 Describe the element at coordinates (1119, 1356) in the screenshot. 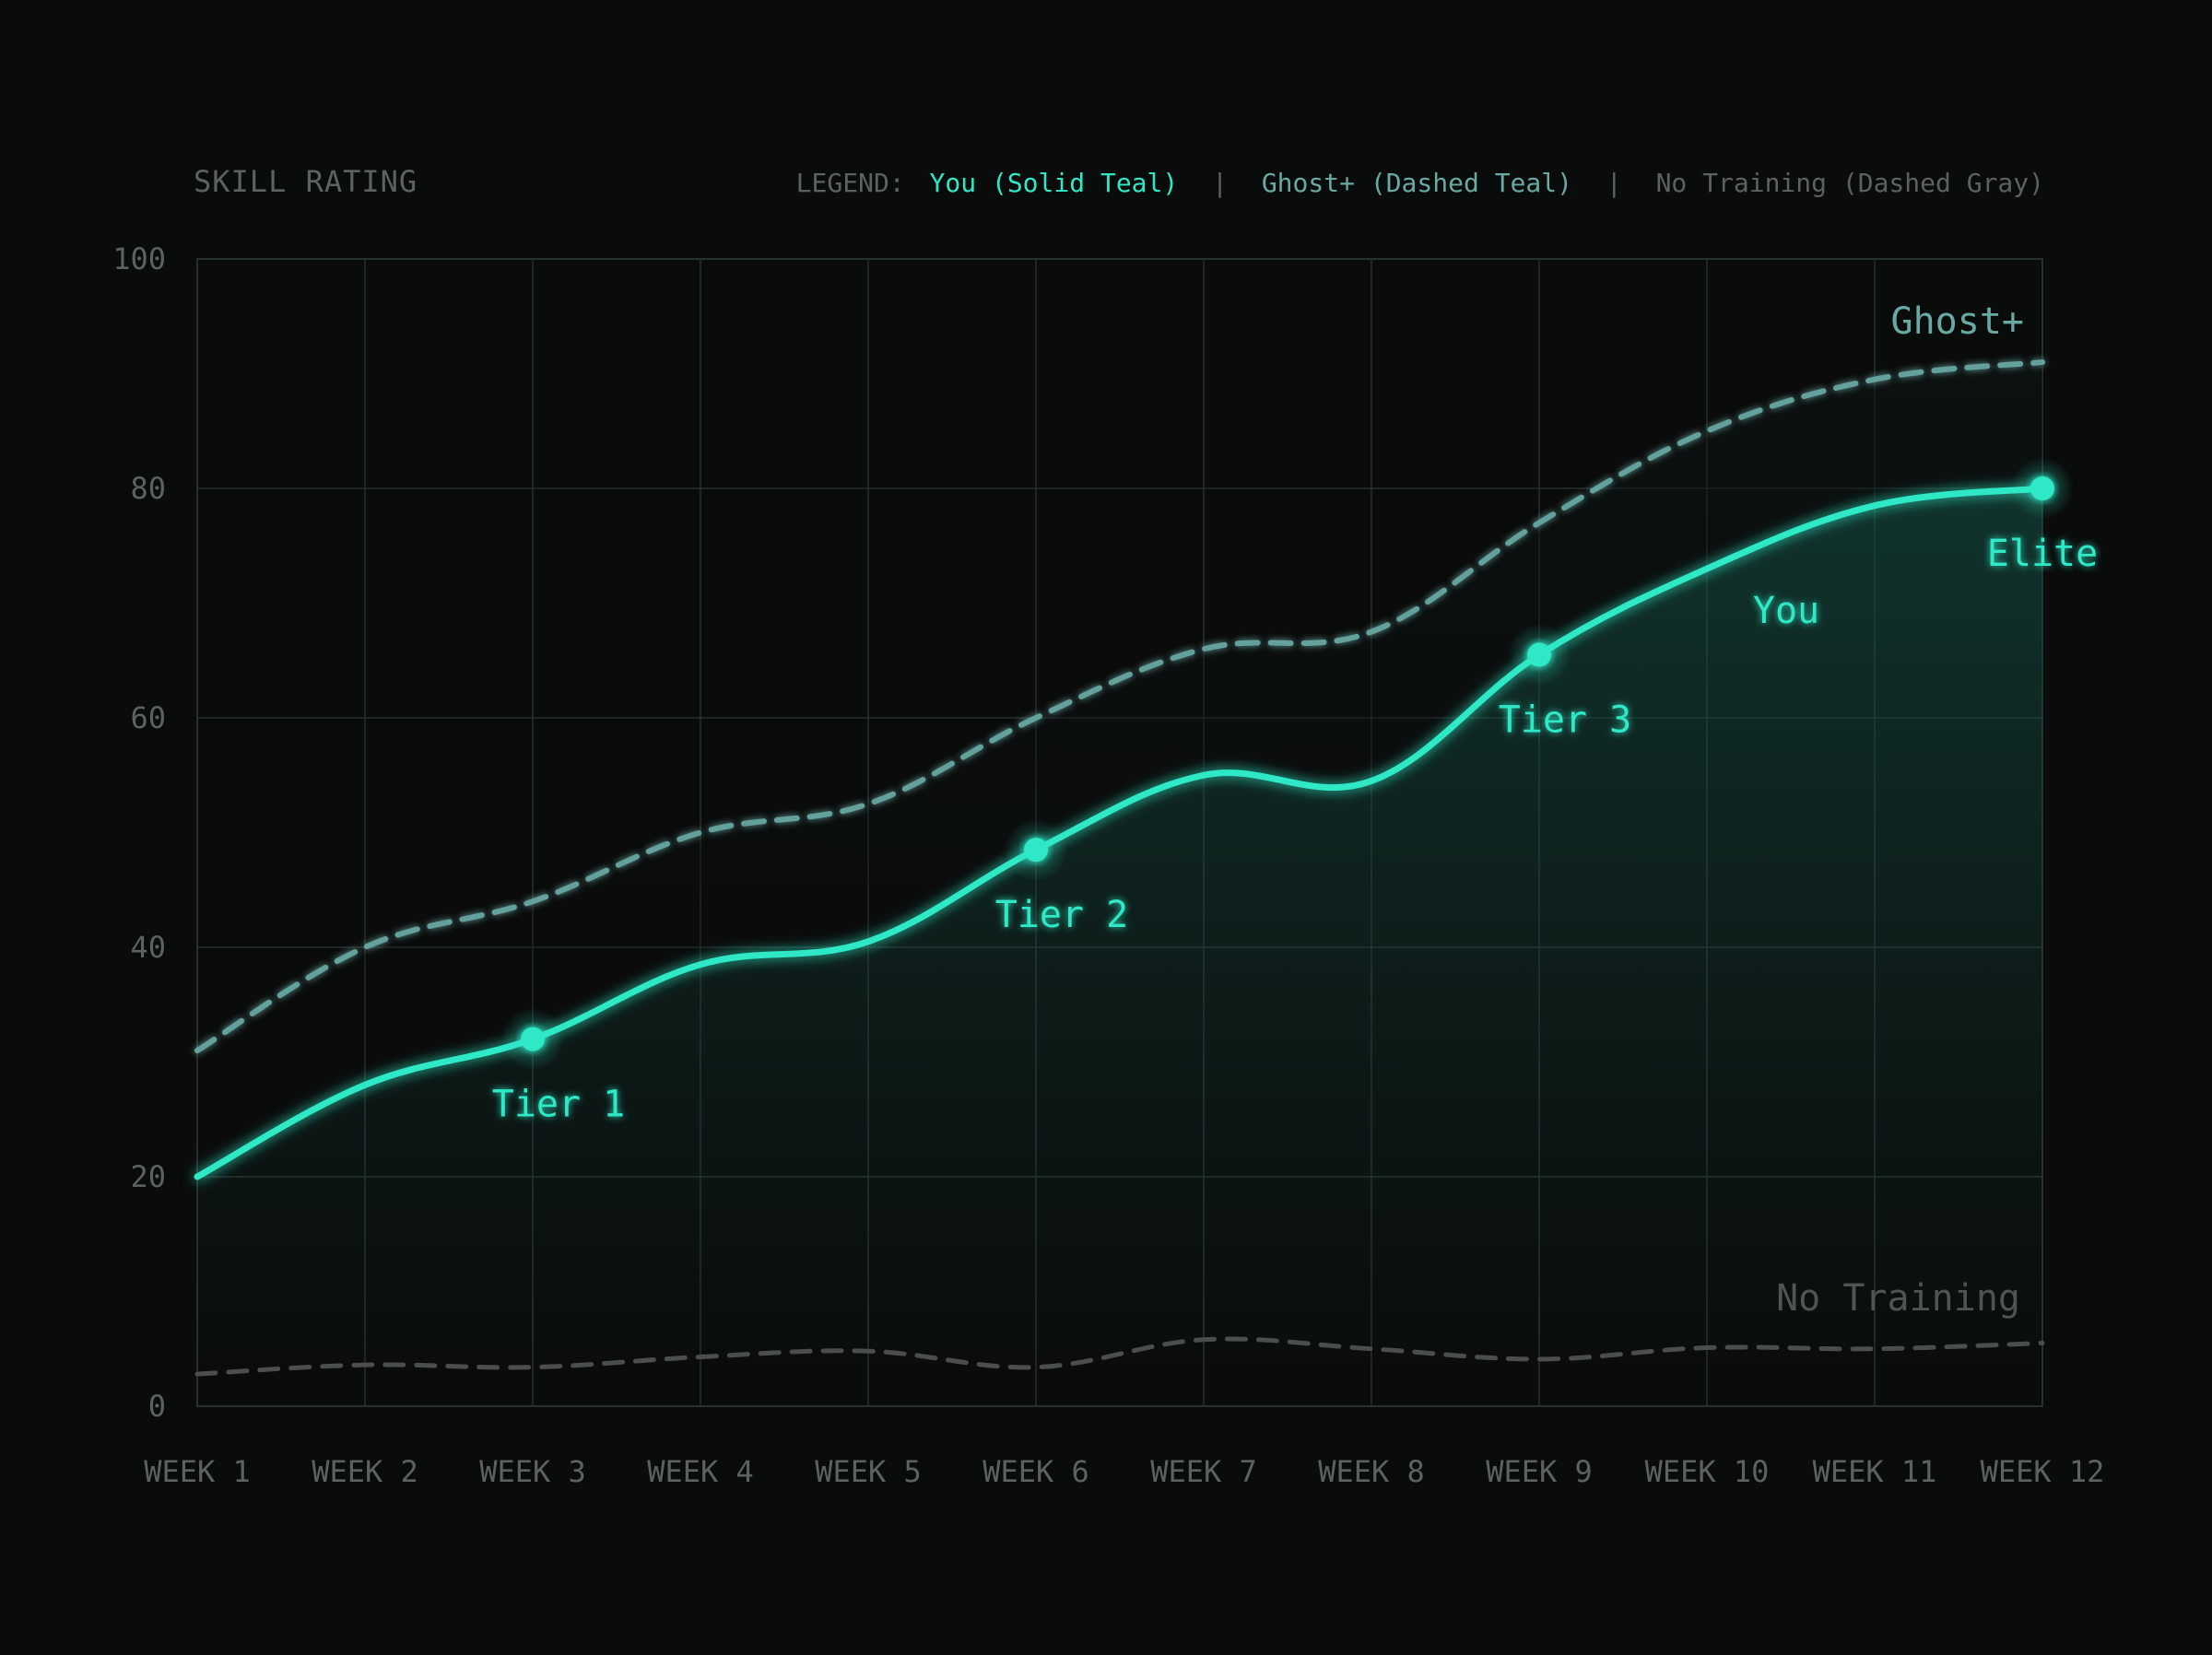

I see `series-line-no-training` at that location.